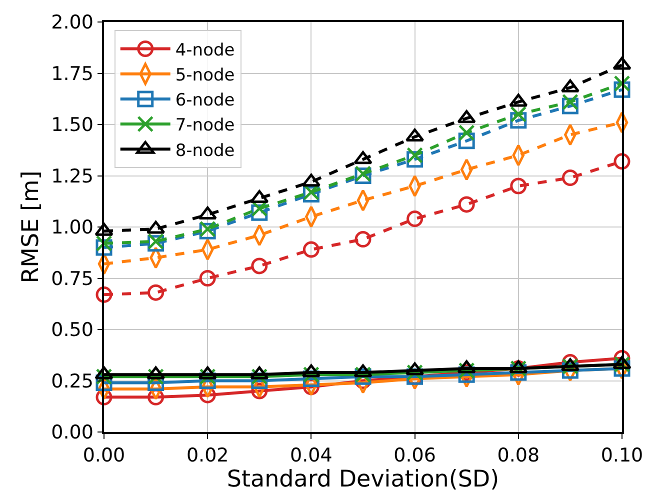  I want to click on legend-label: 7-node, so click(205, 126).